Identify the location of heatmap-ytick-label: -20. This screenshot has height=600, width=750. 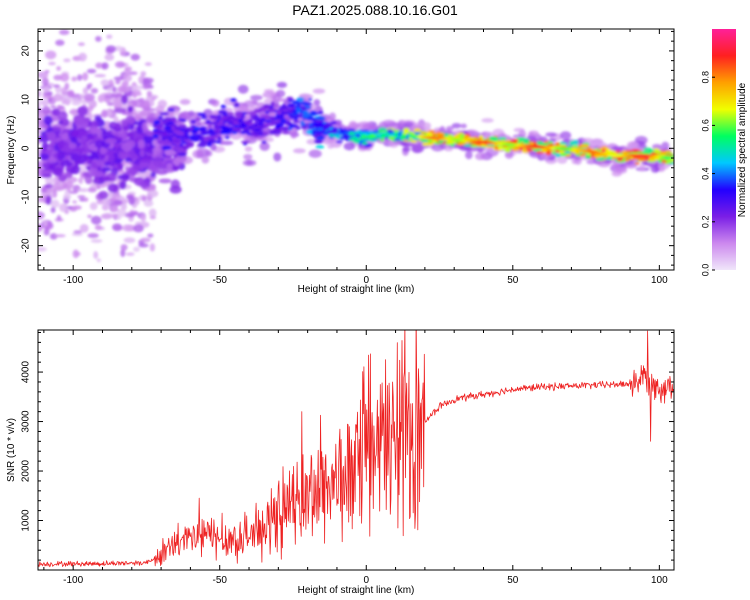
(26, 245).